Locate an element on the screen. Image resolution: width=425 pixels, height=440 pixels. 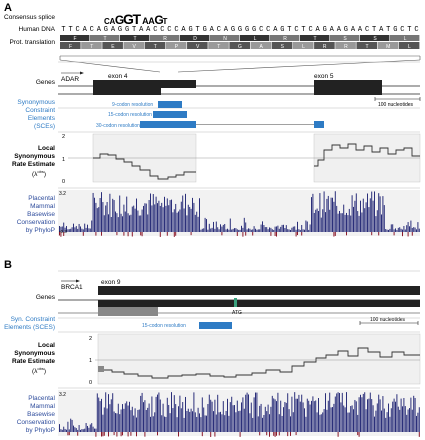
codon-aa: E is located at coordinates (113, 47).